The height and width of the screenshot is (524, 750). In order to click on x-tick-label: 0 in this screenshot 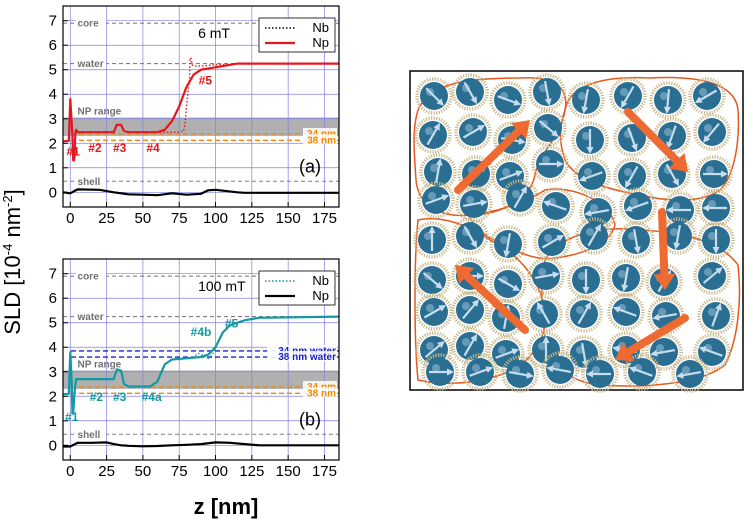, I will do `click(70, 218)`.